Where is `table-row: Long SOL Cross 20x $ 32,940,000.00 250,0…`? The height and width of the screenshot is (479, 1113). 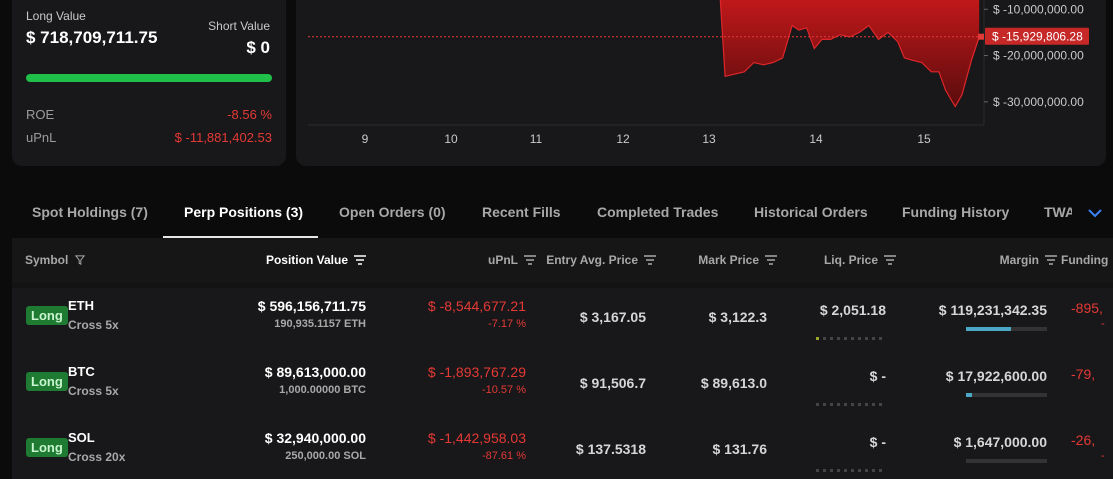 table-row: Long SOL Cross 20x $ 32,940,000.00 250,0… is located at coordinates (562, 449).